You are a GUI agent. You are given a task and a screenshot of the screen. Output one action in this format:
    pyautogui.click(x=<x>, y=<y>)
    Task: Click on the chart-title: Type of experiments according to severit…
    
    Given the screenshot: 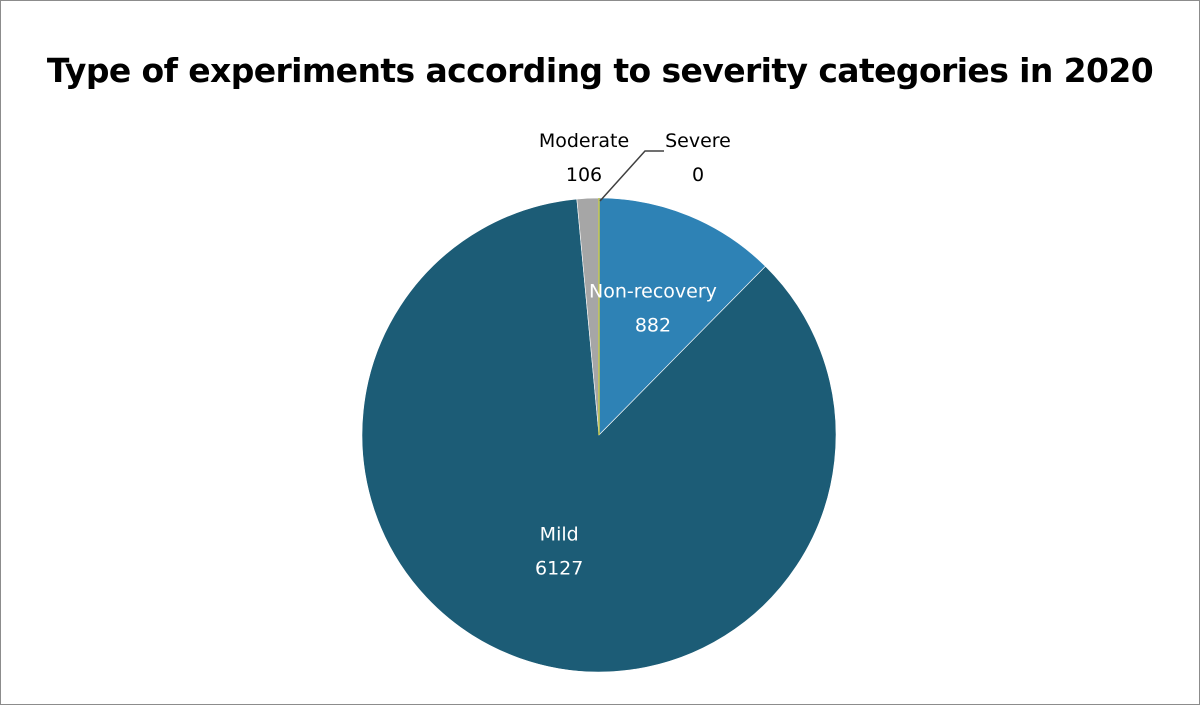 What is the action you would take?
    pyautogui.click(x=600, y=70)
    